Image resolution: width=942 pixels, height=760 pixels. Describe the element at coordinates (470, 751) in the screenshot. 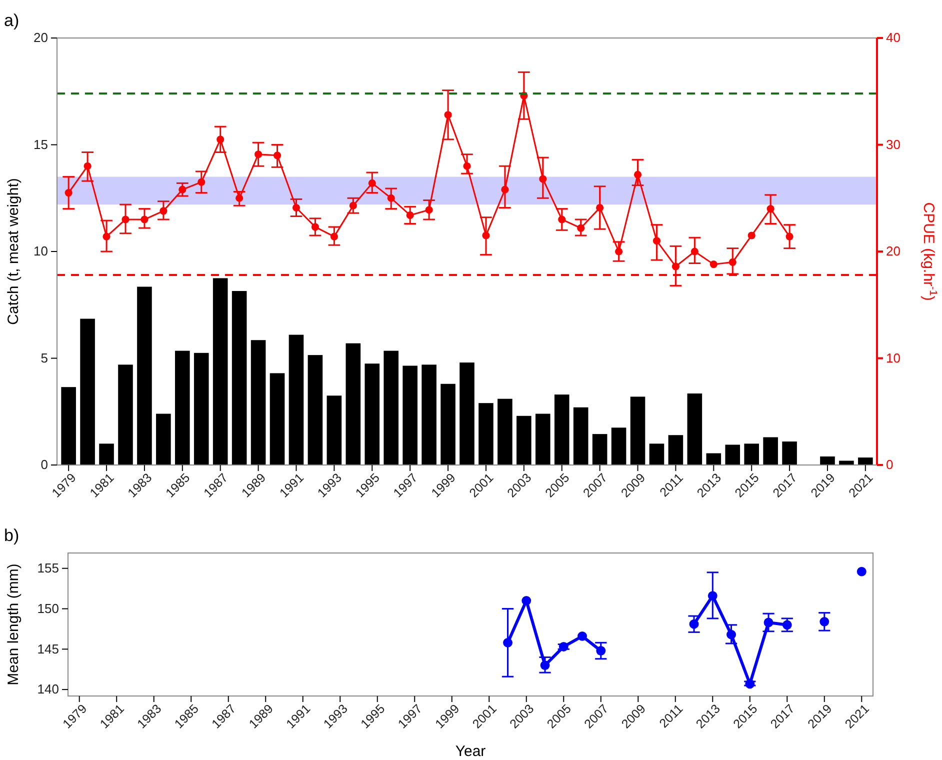

I see `x-axis-title: Year` at that location.